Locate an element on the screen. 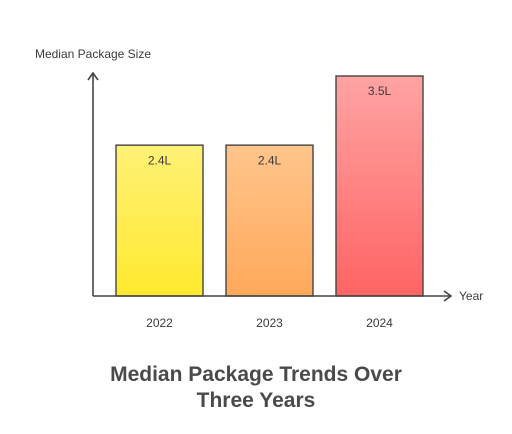 The image size is (512, 434). x-tick-label: 2023 is located at coordinates (269, 323).